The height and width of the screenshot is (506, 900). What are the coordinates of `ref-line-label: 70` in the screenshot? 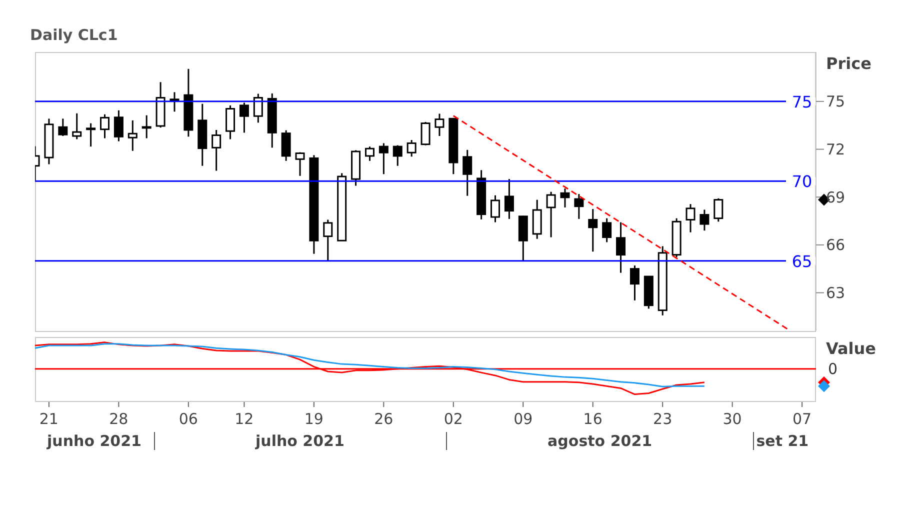 It's located at (802, 182).